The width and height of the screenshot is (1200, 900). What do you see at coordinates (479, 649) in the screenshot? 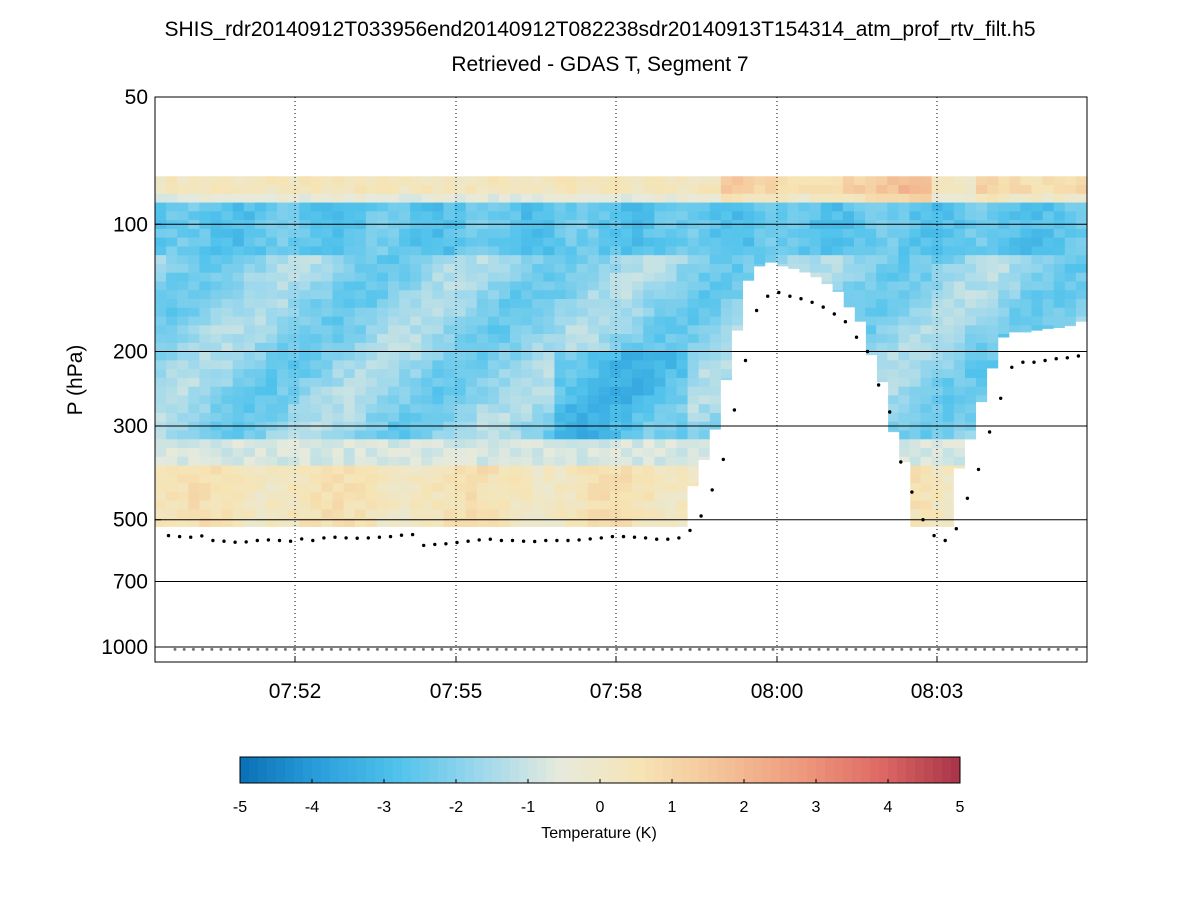
I see `surface-point` at bounding box center [479, 649].